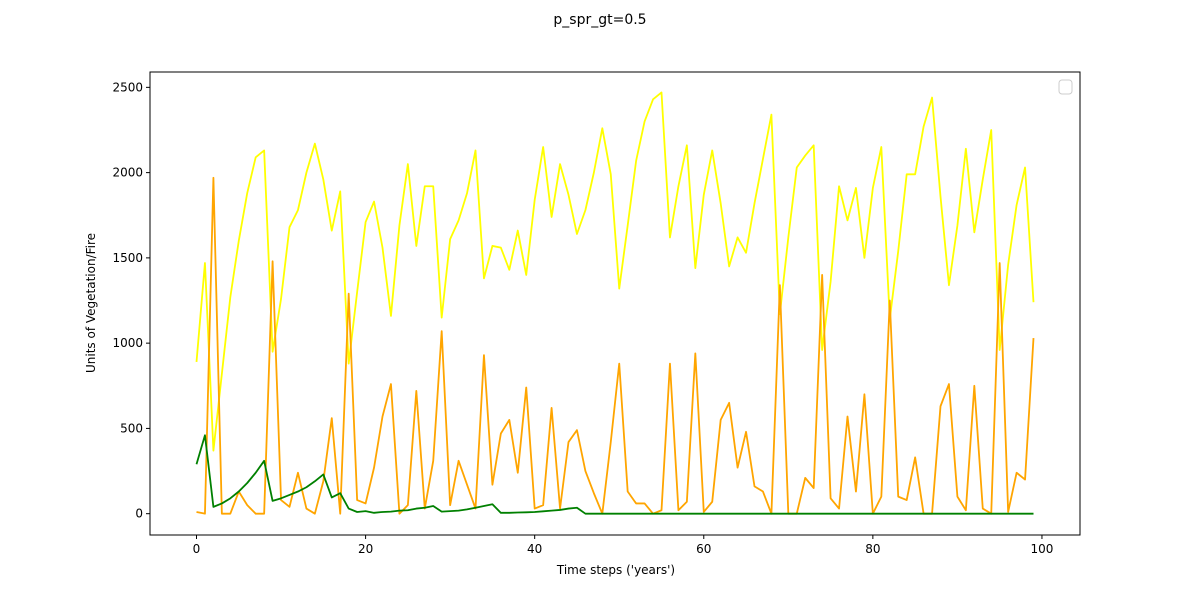  Describe the element at coordinates (127, 258) in the screenshot. I see `y-tick-label: 1500` at that location.